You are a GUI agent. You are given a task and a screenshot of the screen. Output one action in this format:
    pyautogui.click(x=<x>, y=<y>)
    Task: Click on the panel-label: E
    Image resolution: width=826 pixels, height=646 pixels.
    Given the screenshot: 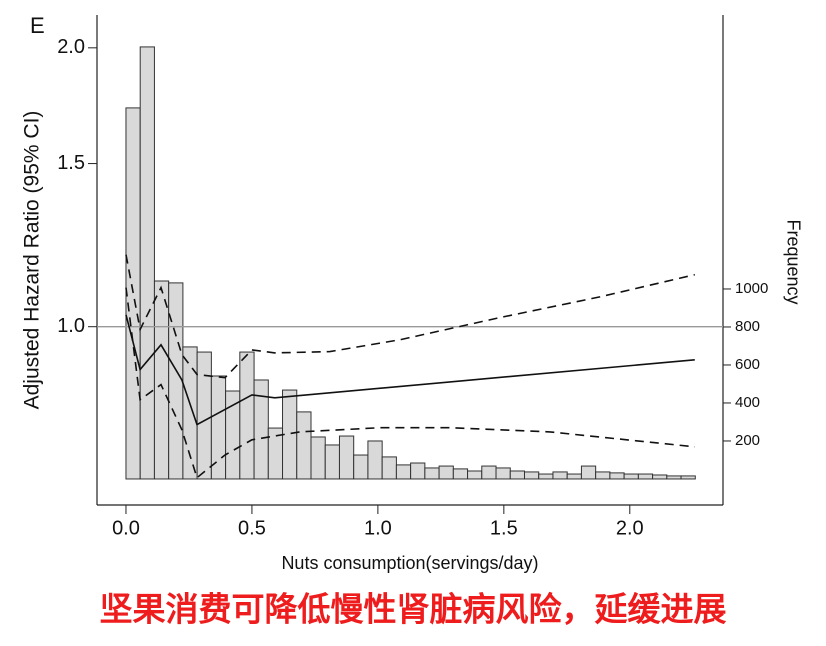 What is the action you would take?
    pyautogui.click(x=37, y=25)
    